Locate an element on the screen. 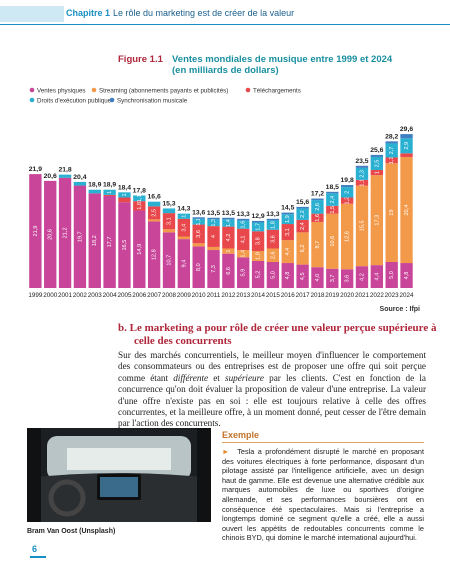 The image size is (450, 570). segment-label: 1,3 is located at coordinates (214, 223).